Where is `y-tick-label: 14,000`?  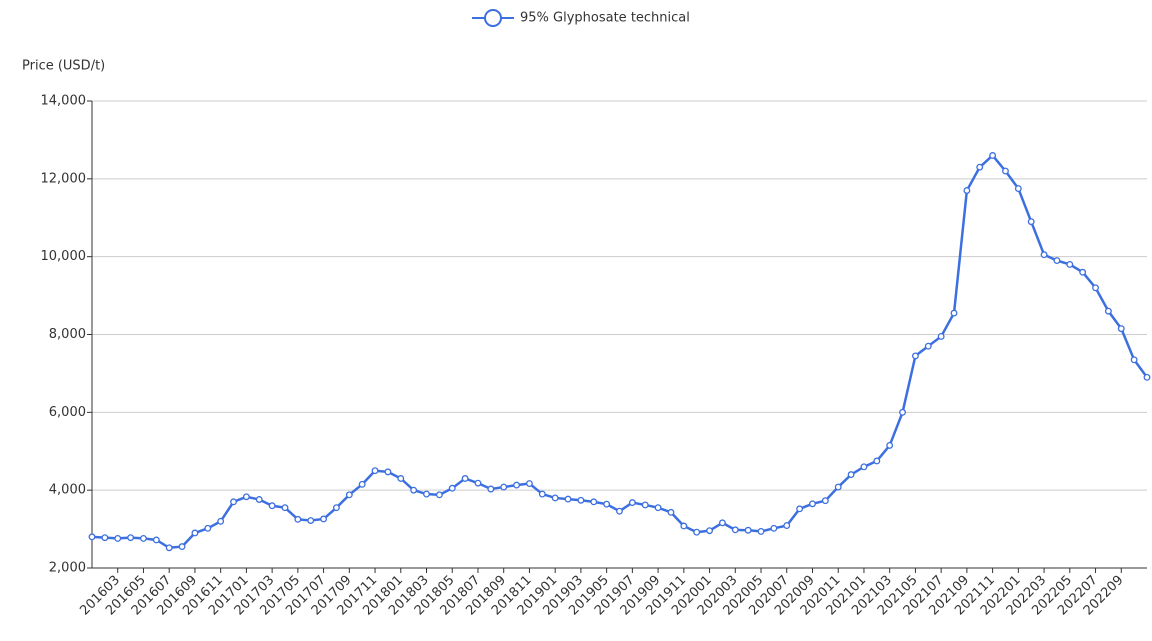
y-tick-label: 14,000 is located at coordinates (64, 101).